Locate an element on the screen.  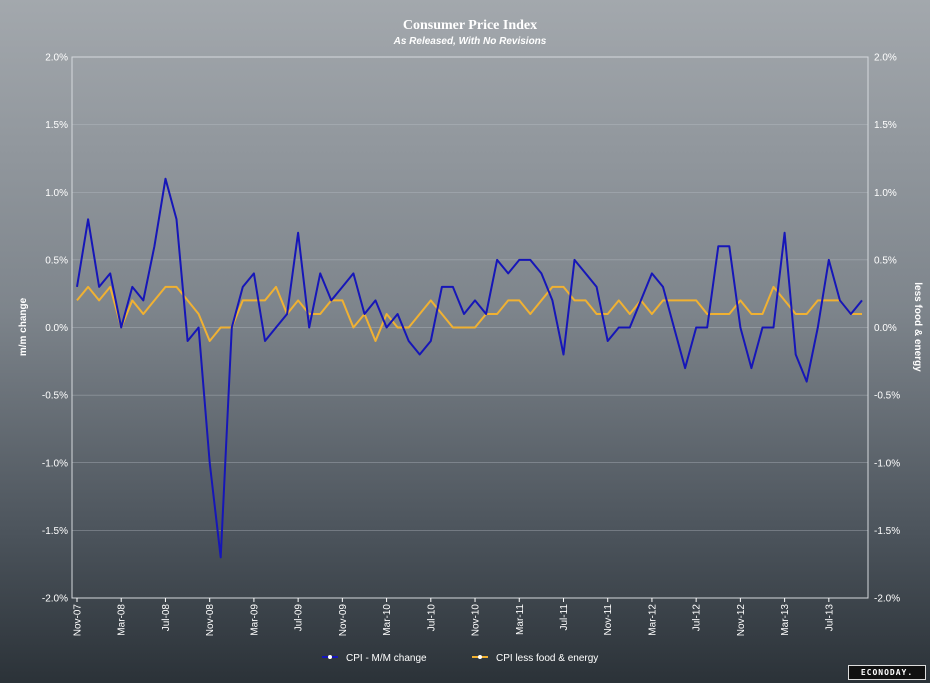
legend-label-core-cpi: CPI less food & energy is located at coordinates (547, 658).